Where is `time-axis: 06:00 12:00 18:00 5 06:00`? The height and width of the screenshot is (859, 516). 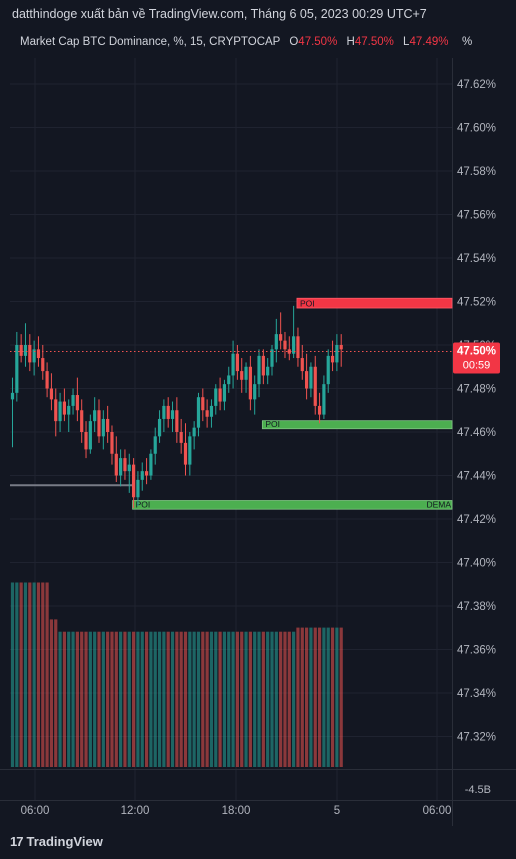
time-axis: 06:00 12:00 18:00 5 06:00 is located at coordinates (236, 811).